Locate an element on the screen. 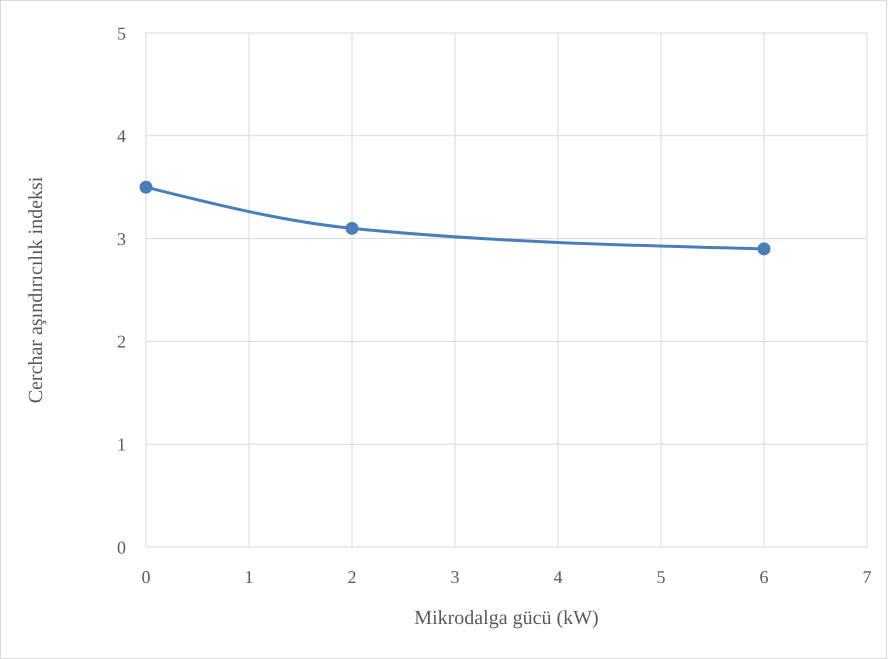  y-tick-label: 1 is located at coordinates (121, 444).